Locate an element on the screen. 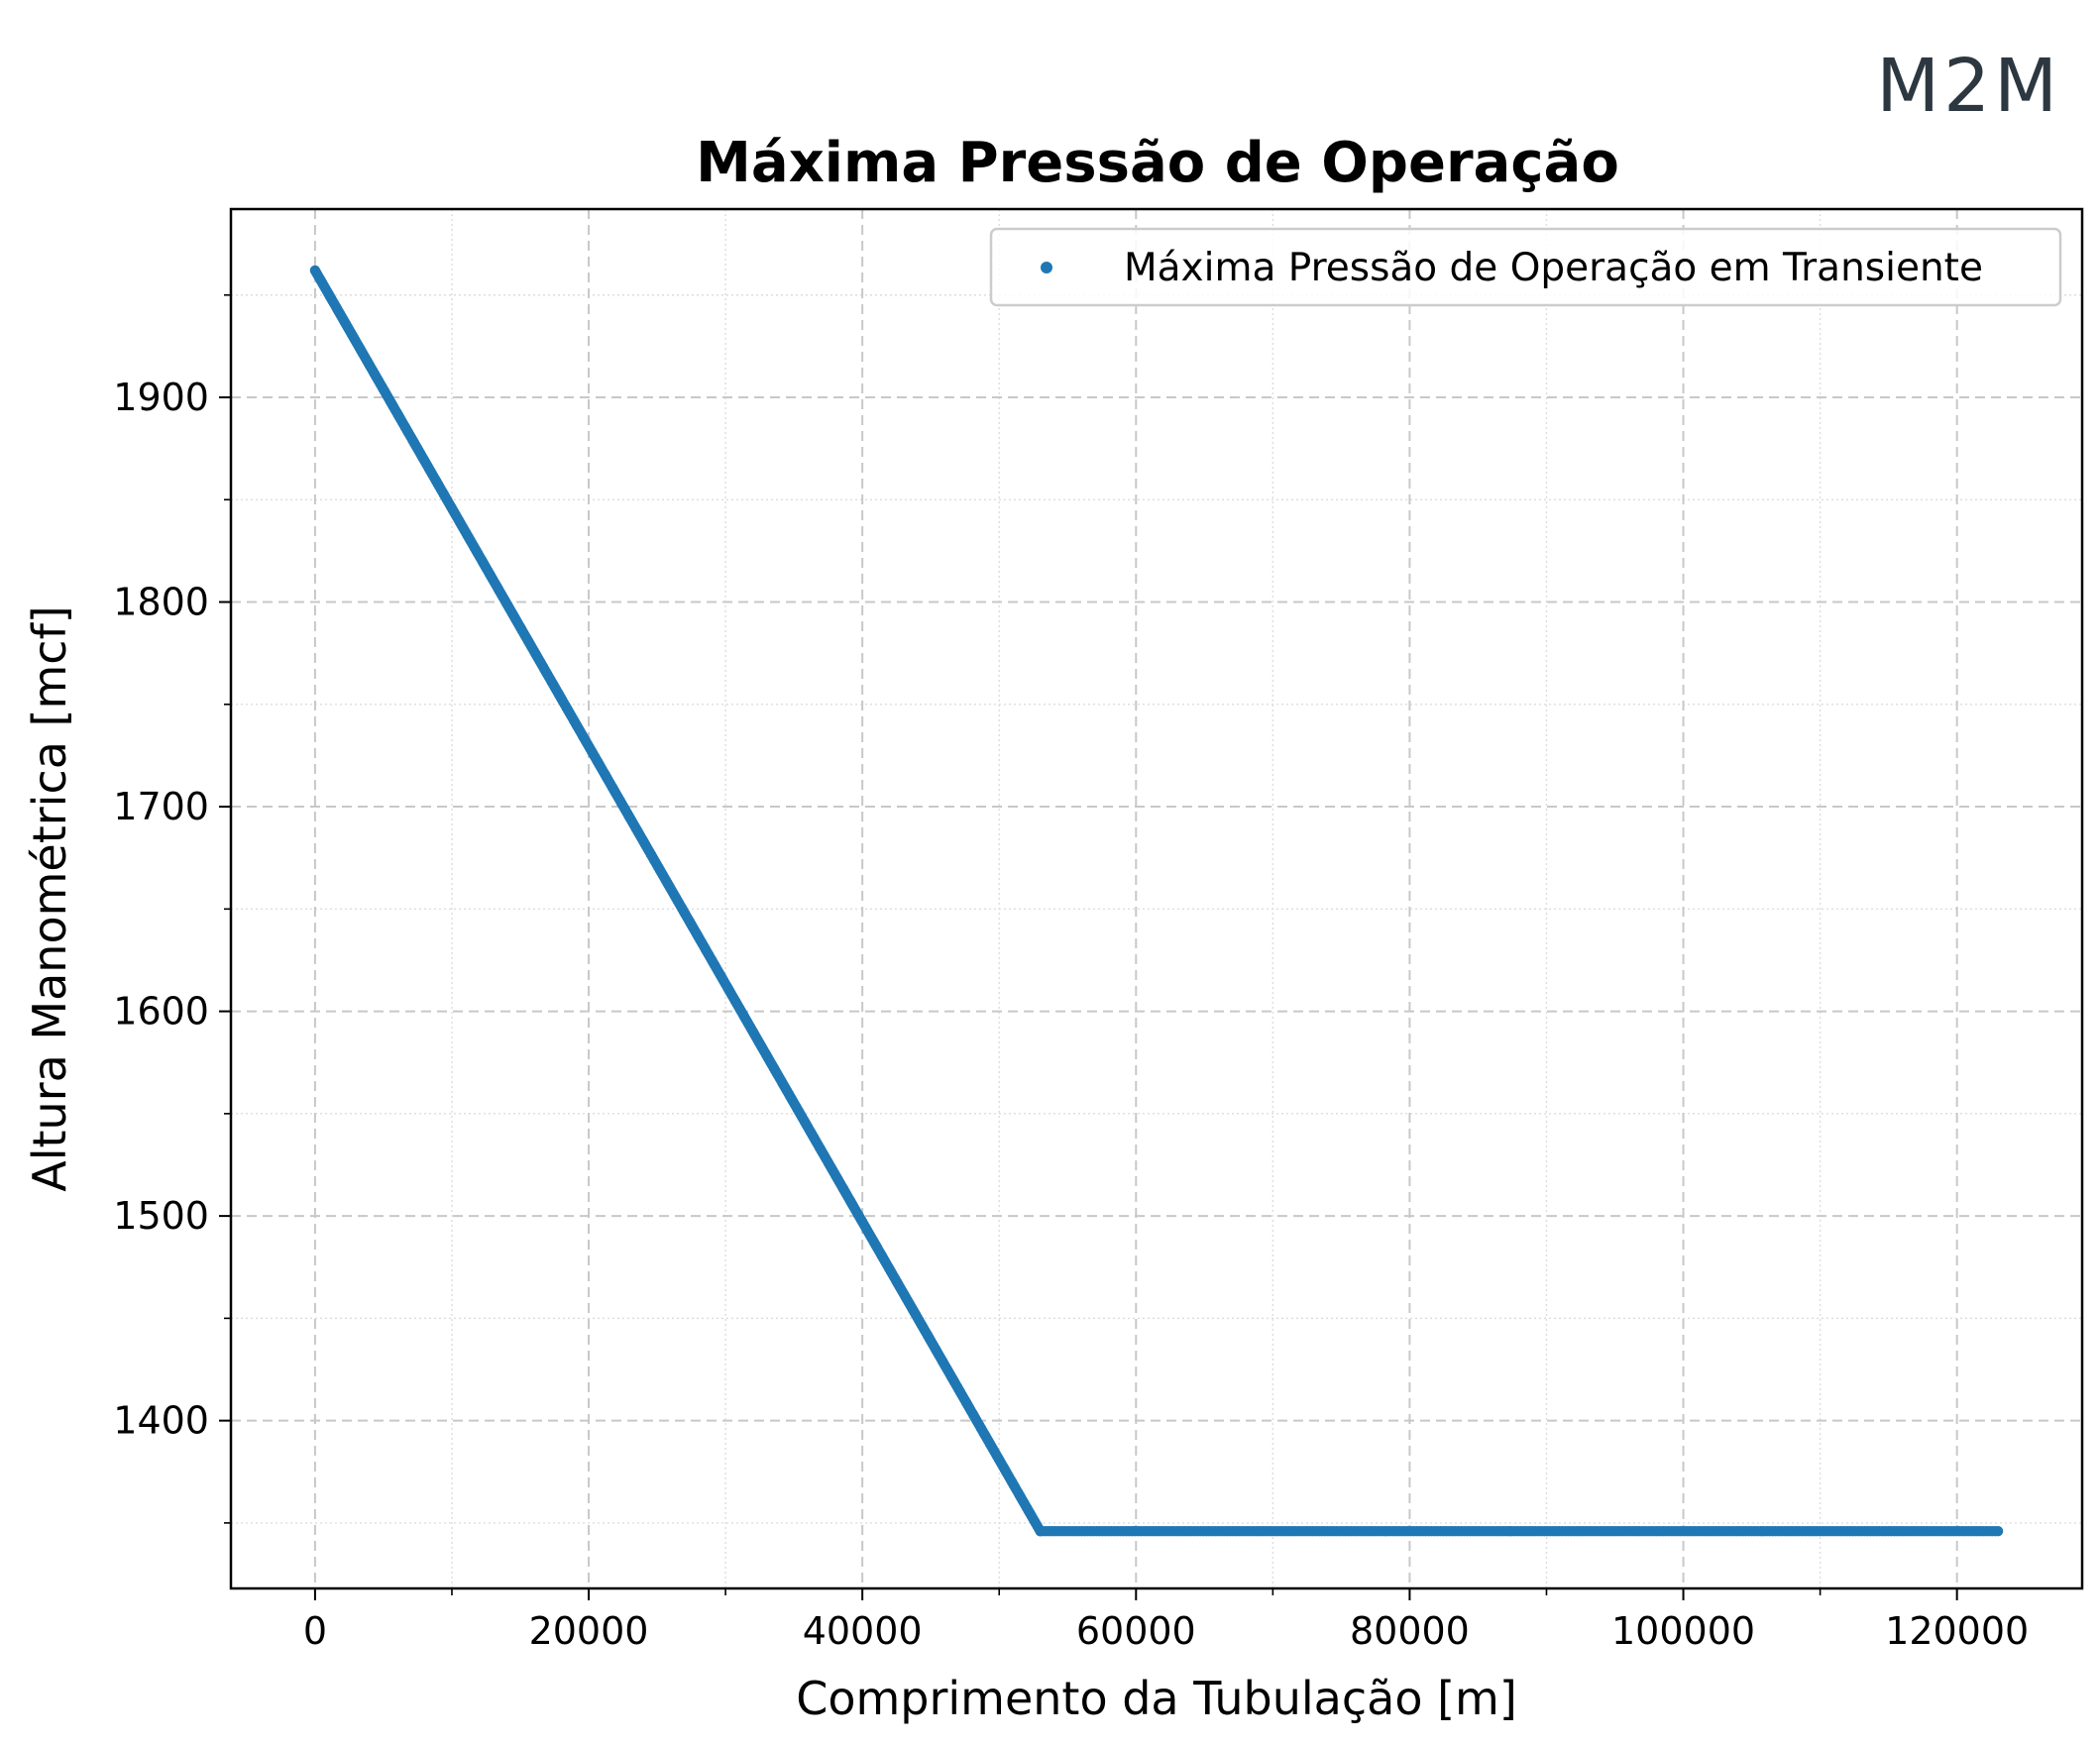  y-tick-label: 1700 is located at coordinates (161, 806).